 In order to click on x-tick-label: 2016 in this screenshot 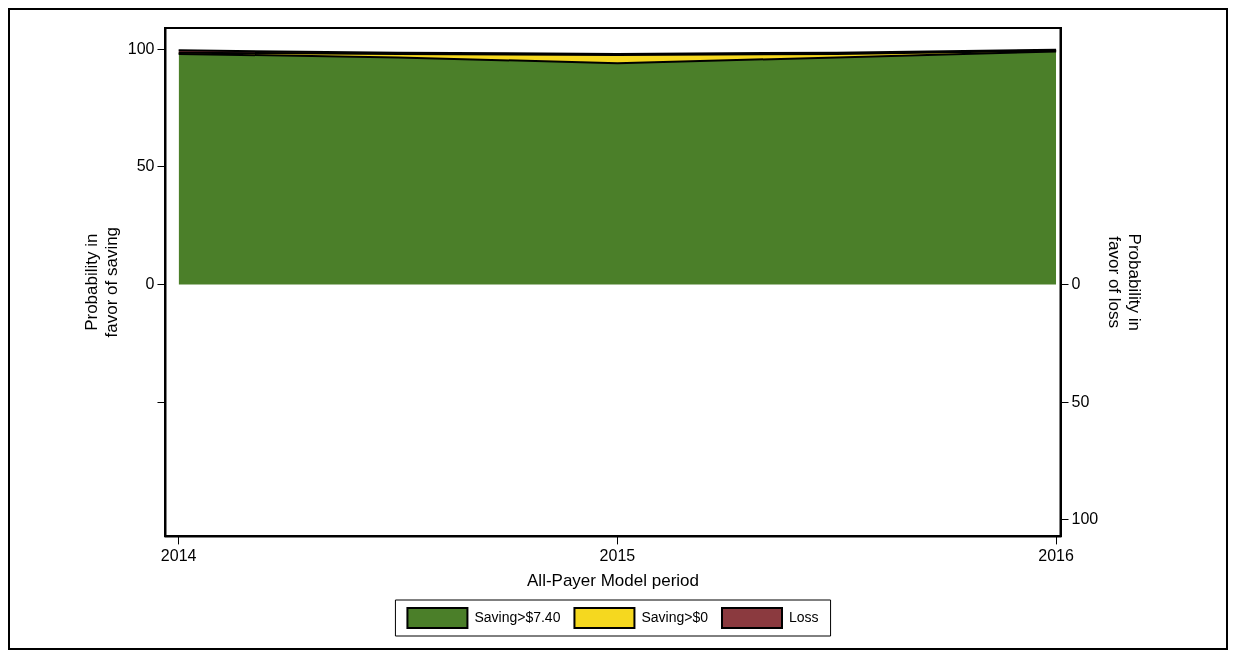, I will do `click(1056, 556)`.